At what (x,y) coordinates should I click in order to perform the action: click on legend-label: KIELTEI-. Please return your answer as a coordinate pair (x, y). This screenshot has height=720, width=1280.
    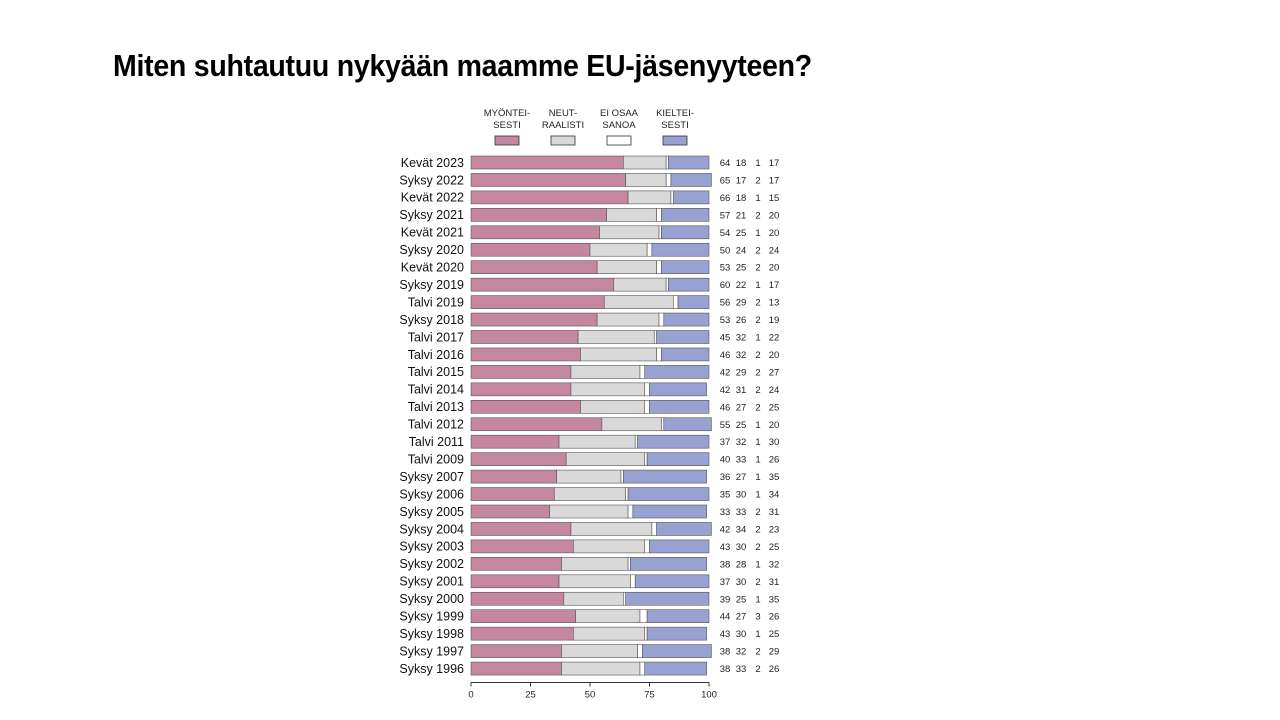
    Looking at the image, I should click on (675, 113).